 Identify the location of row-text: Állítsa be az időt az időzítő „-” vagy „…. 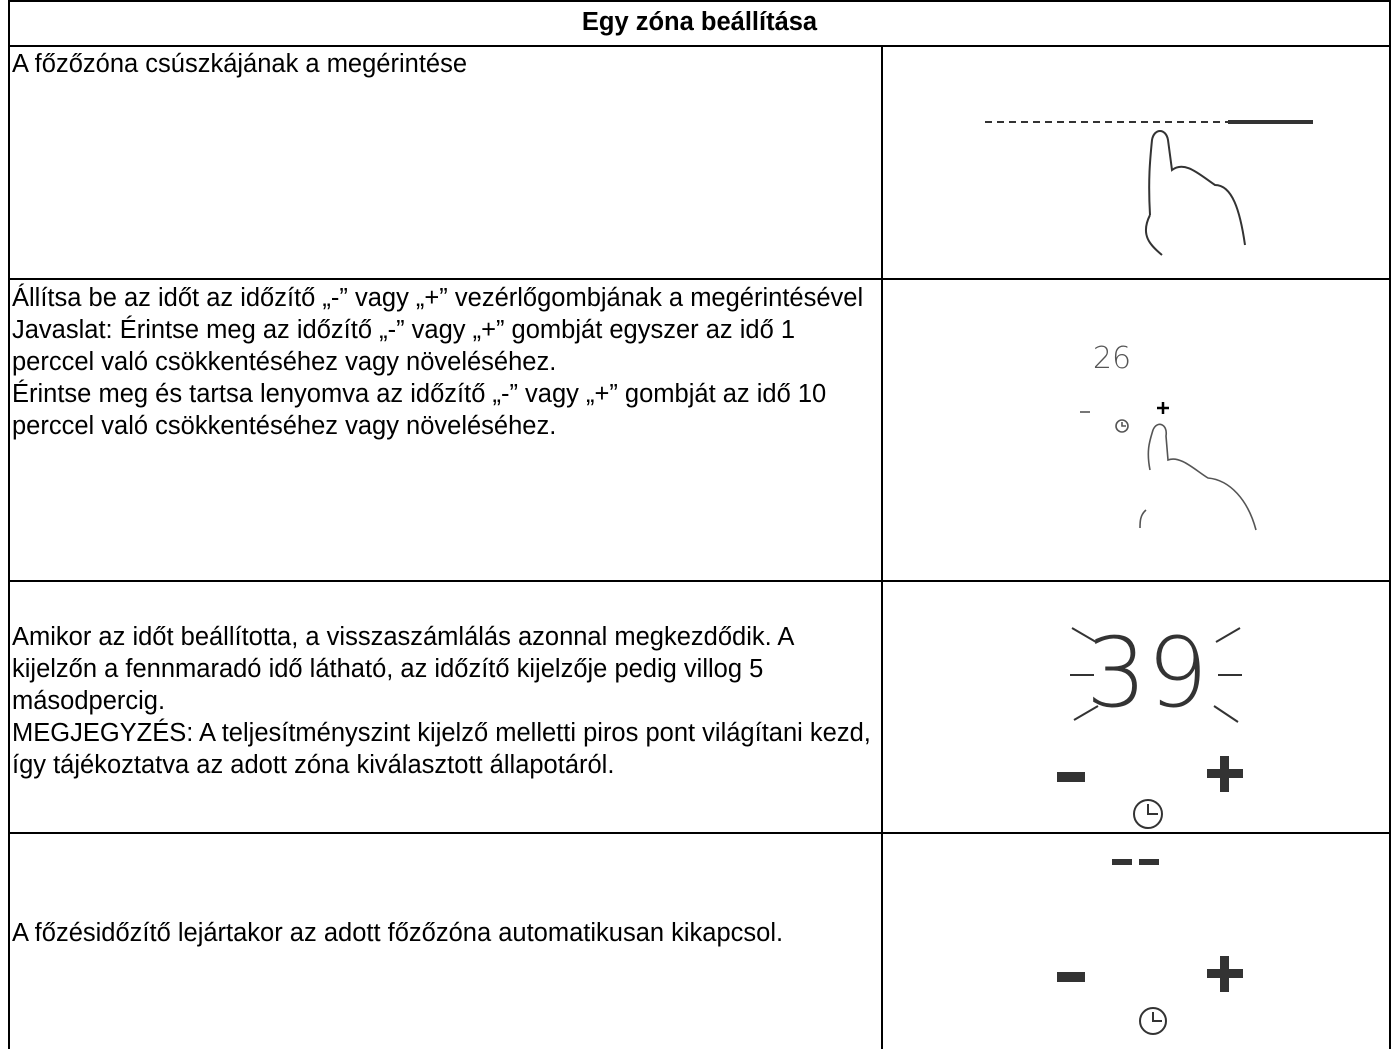
(445, 362).